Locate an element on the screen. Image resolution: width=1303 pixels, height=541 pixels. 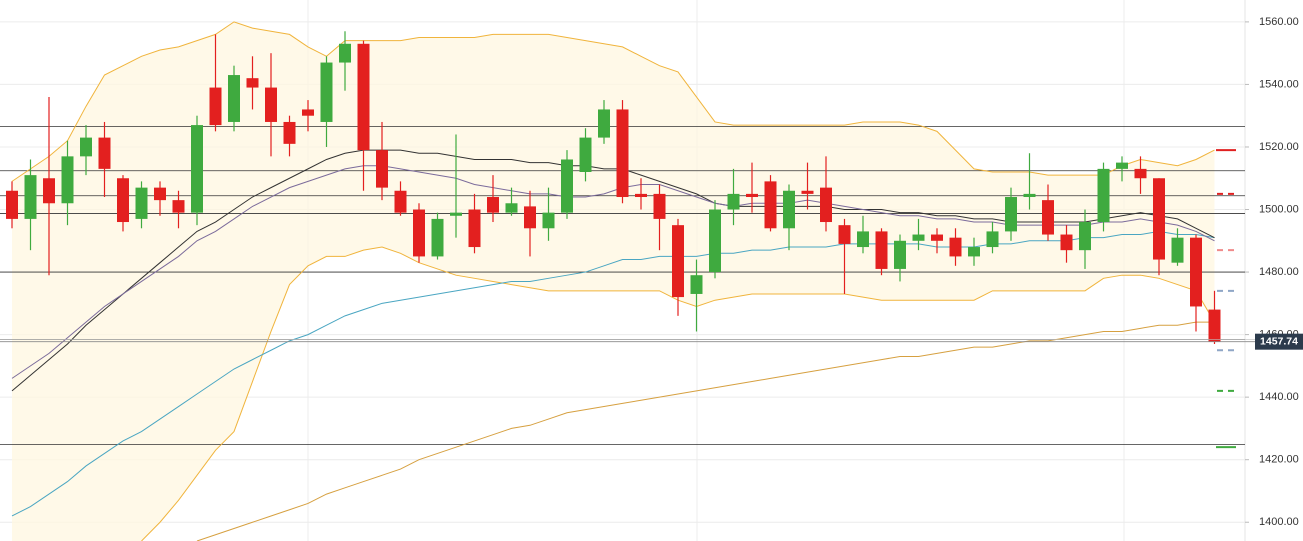
last-price-label: 1457.74 is located at coordinates (1279, 341).